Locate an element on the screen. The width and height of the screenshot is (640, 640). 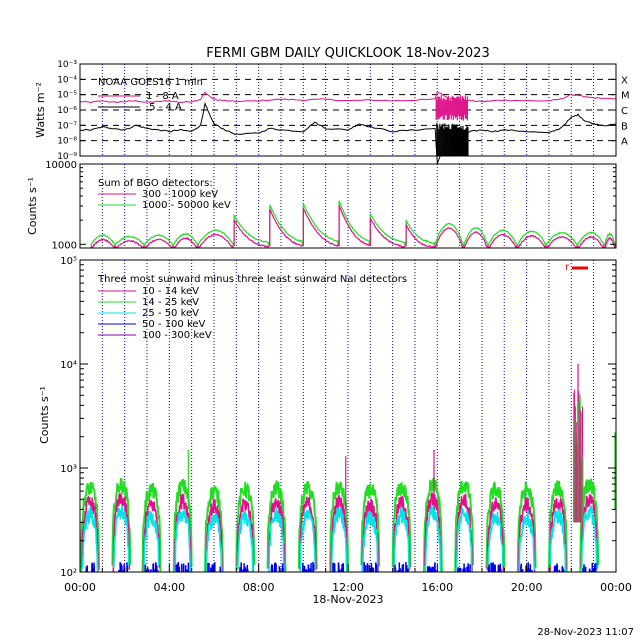
time-x-tick-label: 20:00 is located at coordinates (527, 587).